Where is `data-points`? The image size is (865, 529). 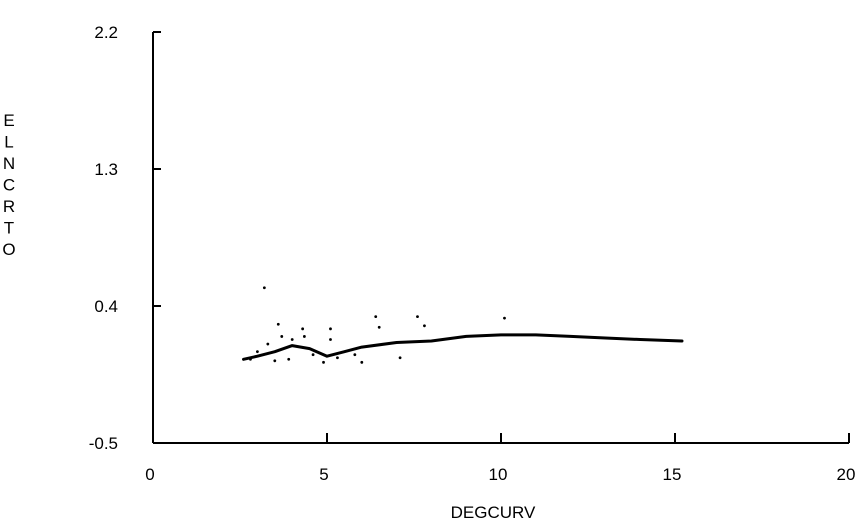 data-points is located at coordinates (377, 325).